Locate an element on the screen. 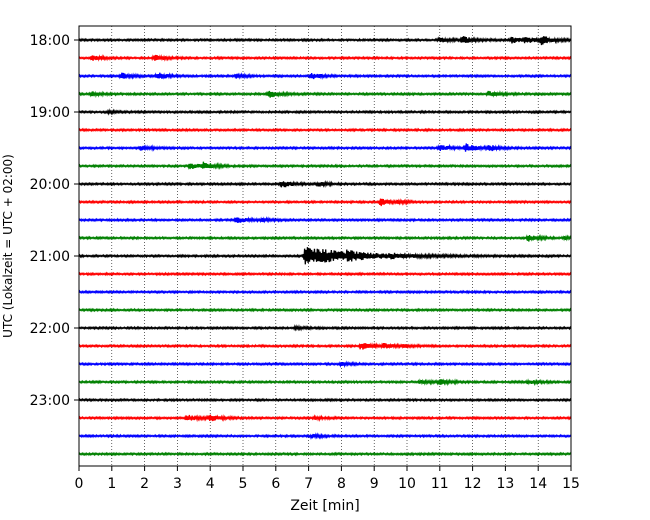  x-axis-ticks: 0 1 2 3 4 5 6 7 8 9 10 11 12 13 14 15 is located at coordinates (327, 479).